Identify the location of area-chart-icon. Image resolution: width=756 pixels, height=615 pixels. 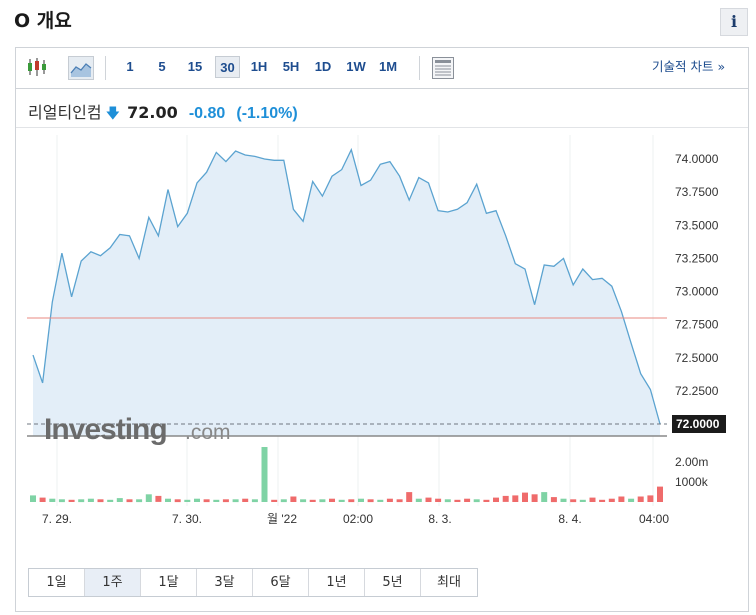
(81, 70).